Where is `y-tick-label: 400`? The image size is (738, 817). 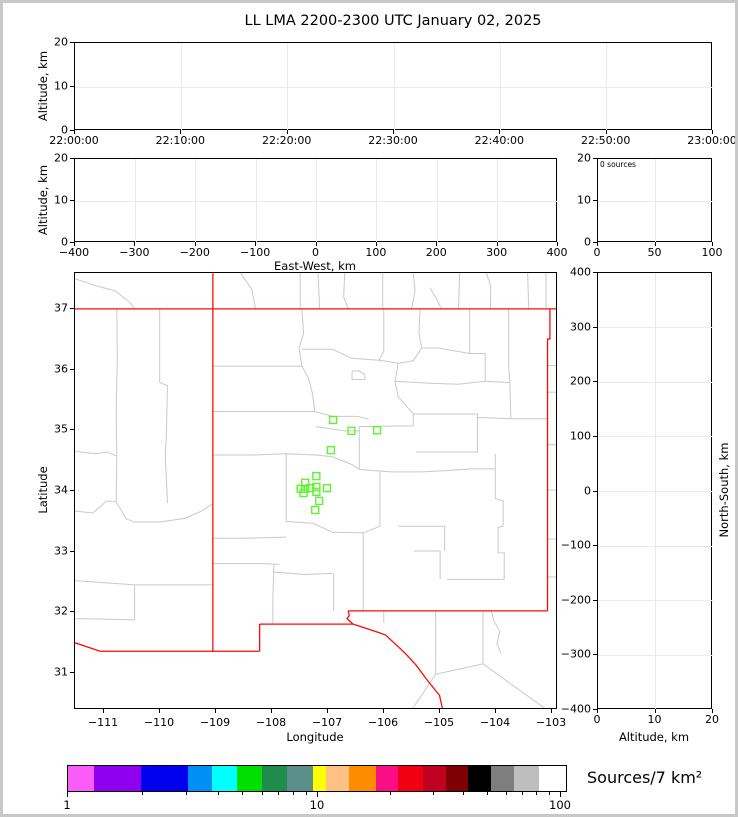 y-tick-label: 400 is located at coordinates (580, 272).